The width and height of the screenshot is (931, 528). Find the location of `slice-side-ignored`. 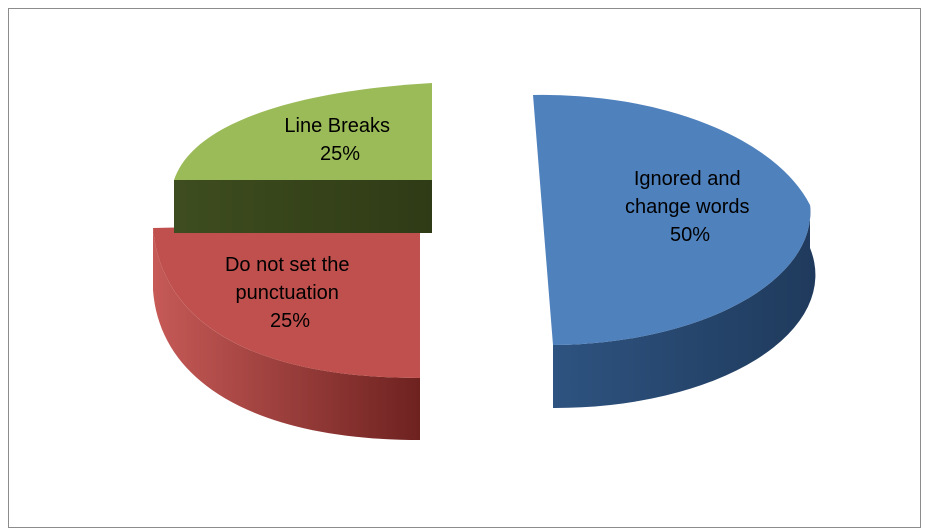

slice-side-ignored is located at coordinates (684, 307).